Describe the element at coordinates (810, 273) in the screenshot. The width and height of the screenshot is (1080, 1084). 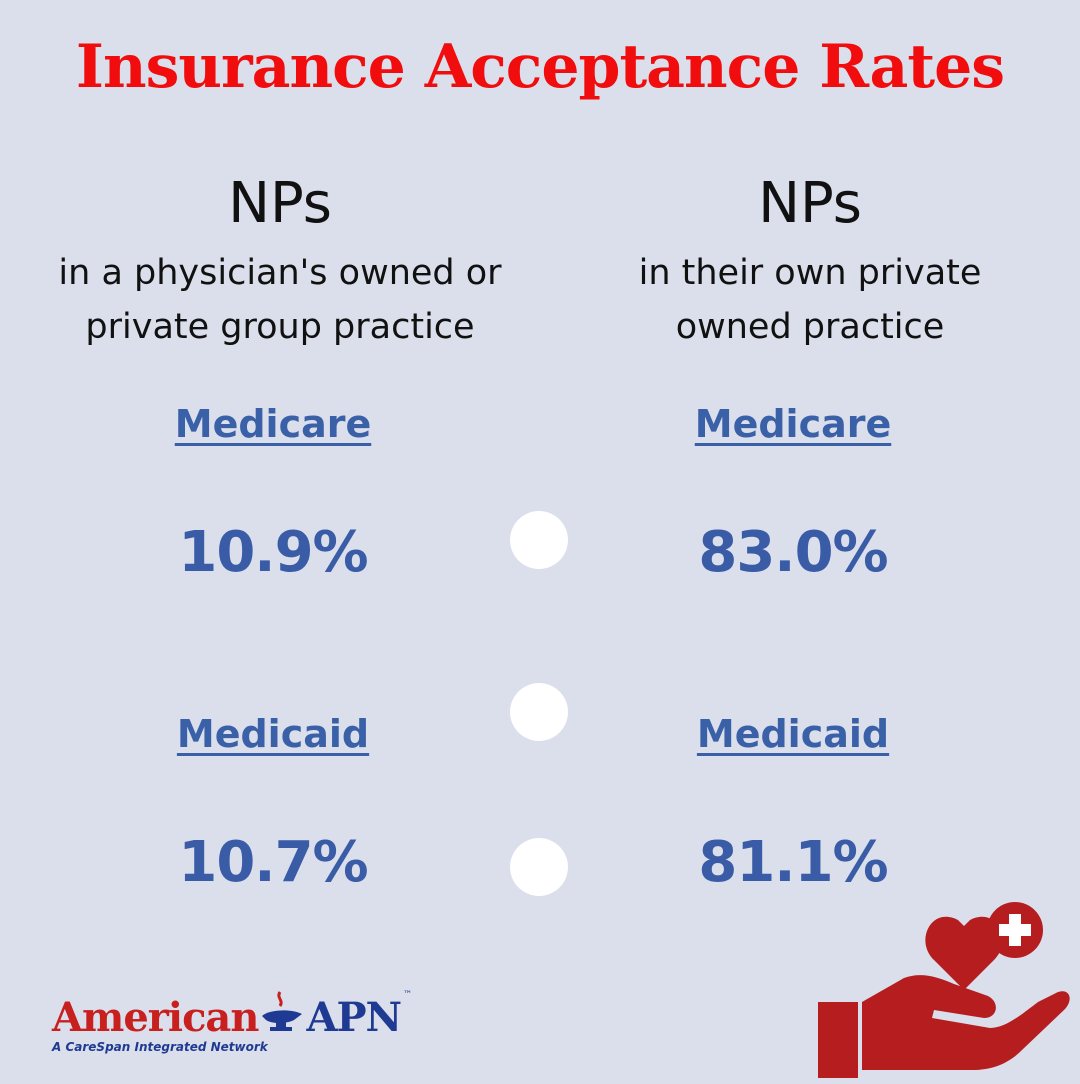
I see `description-line: in their own private` at that location.